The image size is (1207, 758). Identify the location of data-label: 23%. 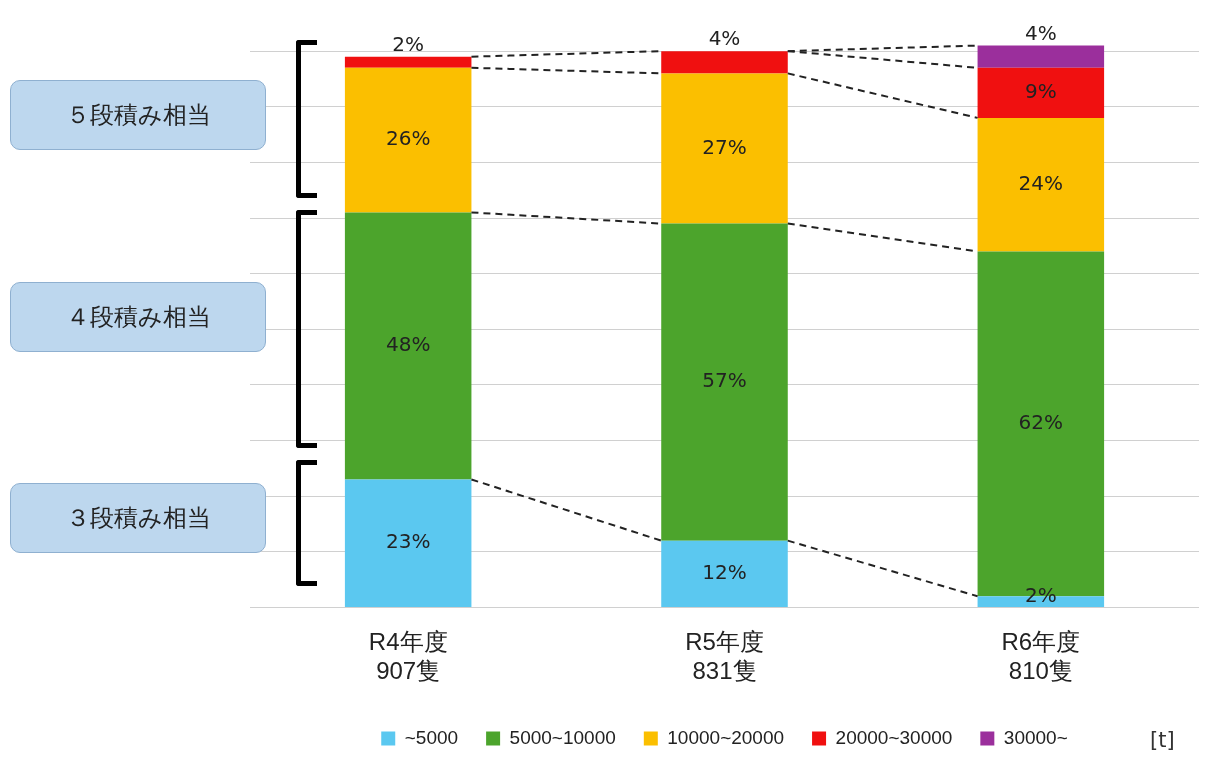
(408, 541).